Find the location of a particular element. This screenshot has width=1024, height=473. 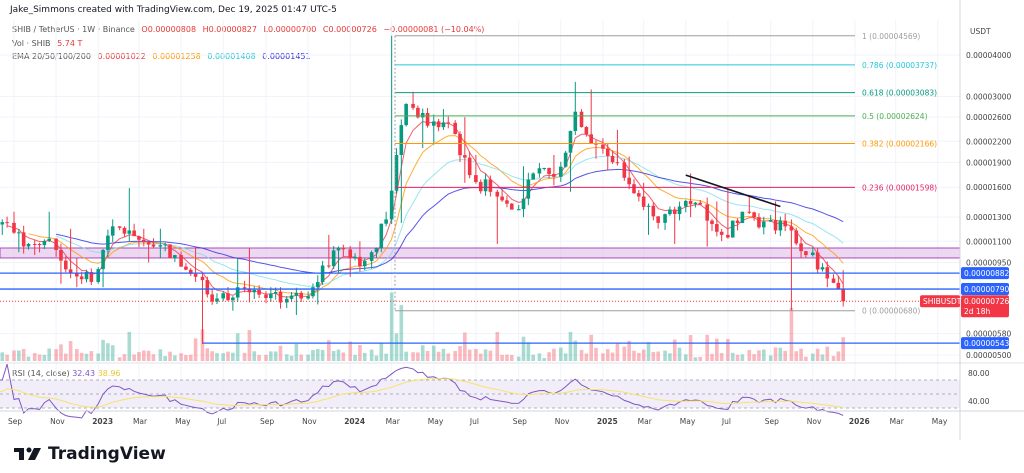

price-tag-label: 0.00000882 is located at coordinates (987, 273).